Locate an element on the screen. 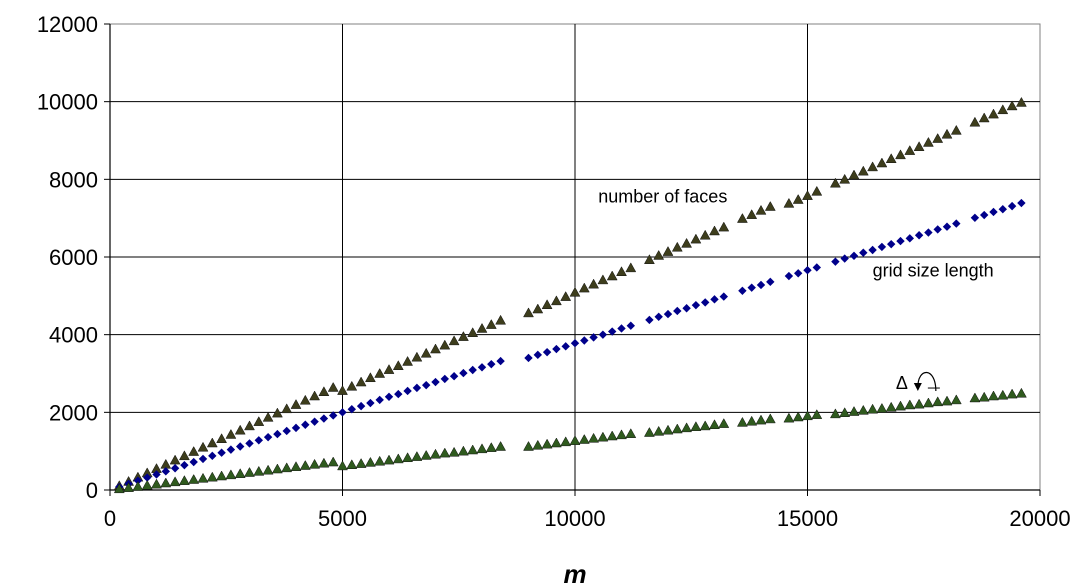 The width and height of the screenshot is (1080, 588). x-tick-label: 5000 is located at coordinates (342, 518).